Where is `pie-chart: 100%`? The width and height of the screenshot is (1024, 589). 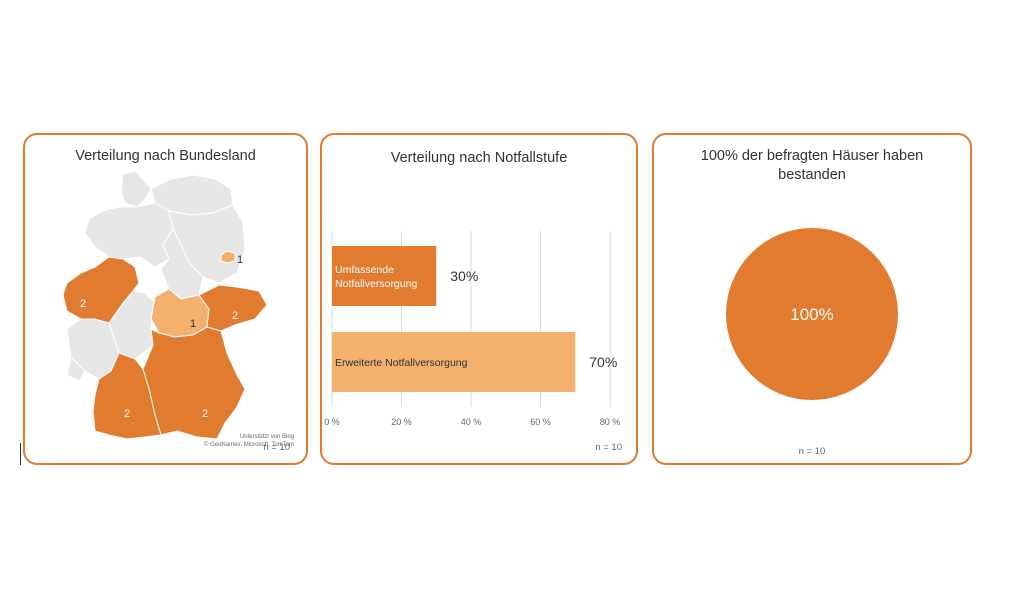 pie-chart: 100% is located at coordinates (812, 314).